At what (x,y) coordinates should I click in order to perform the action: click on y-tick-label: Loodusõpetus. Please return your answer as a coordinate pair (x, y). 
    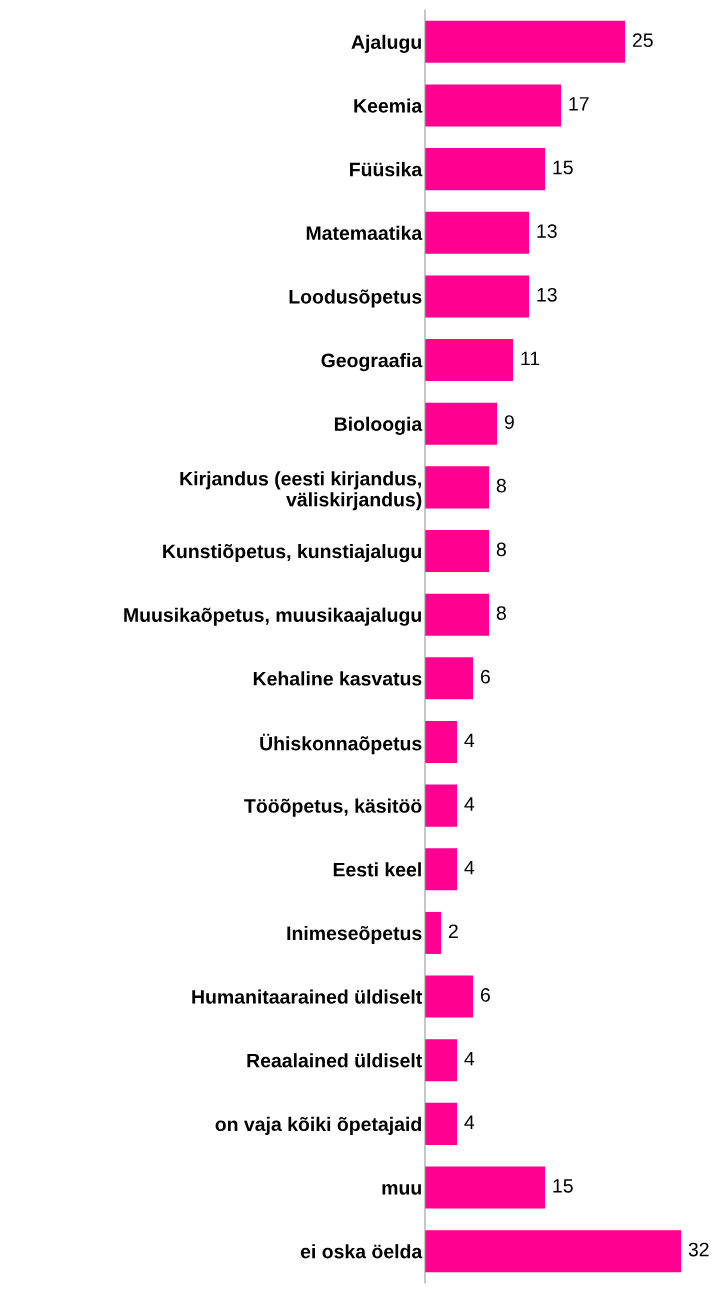
    Looking at the image, I should click on (355, 298).